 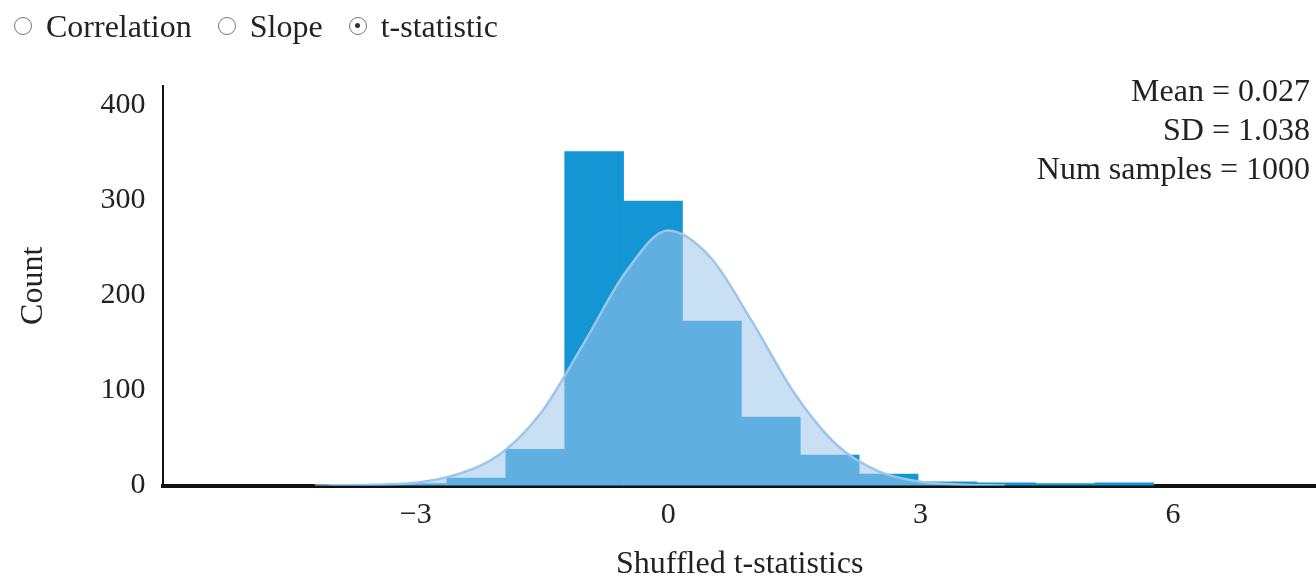 I want to click on x-tick-label: 6, so click(x=1173, y=513).